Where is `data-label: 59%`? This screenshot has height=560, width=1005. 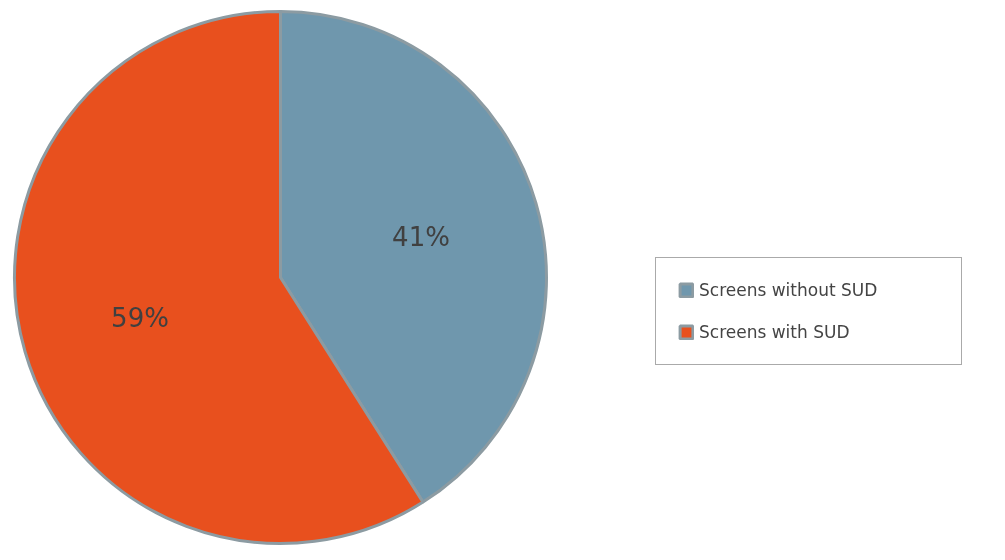
data-label: 59% is located at coordinates (140, 318).